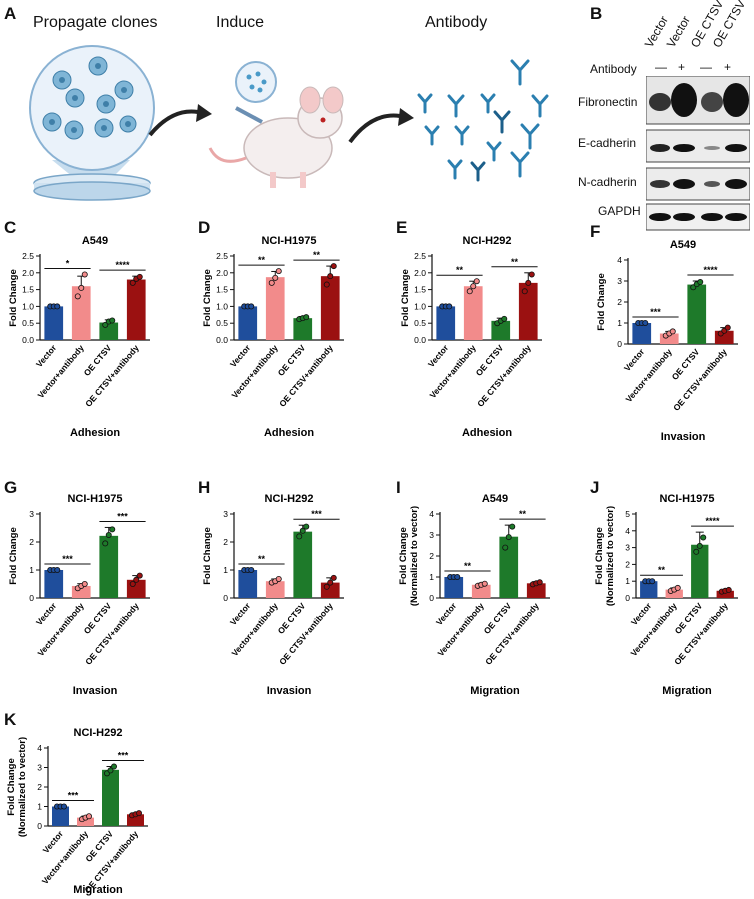  Describe the element at coordinates (10, 227) in the screenshot. I see `panel-label-c: C` at that location.